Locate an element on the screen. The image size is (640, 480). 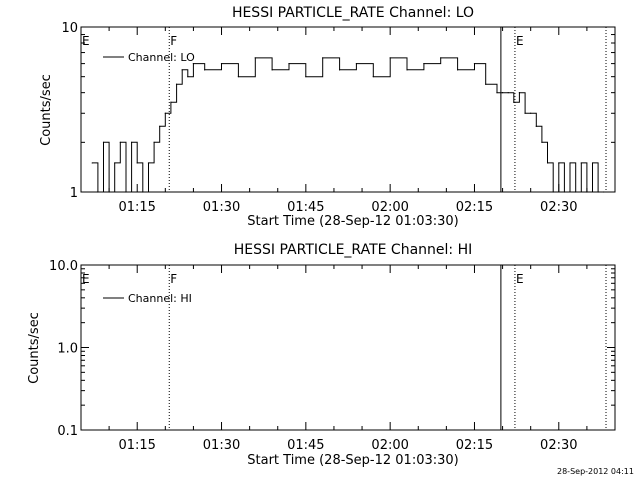
chart-1-xtick-label: 01:45 is located at coordinates (305, 207).